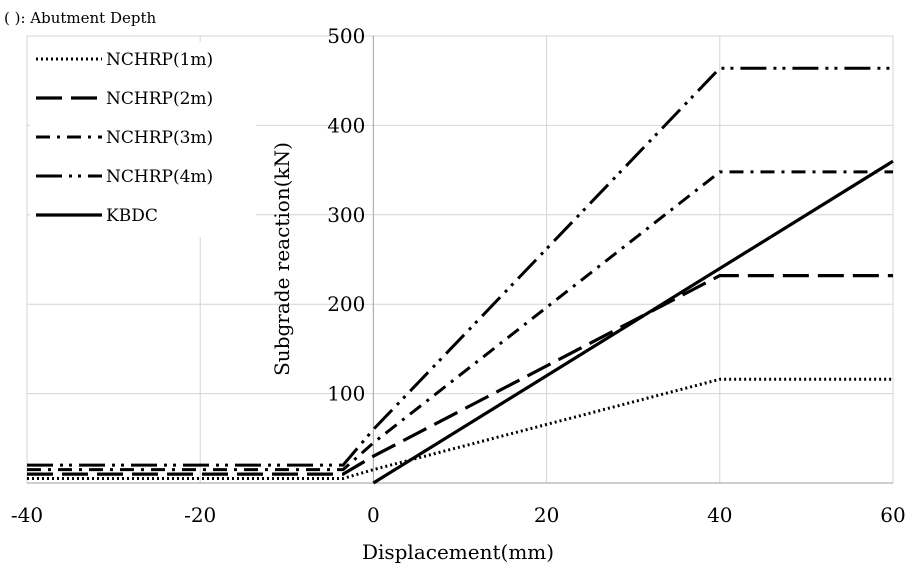 This screenshot has height=570, width=912. What do you see at coordinates (373, 515) in the screenshot?
I see `x-tick-label: 0` at bounding box center [373, 515].